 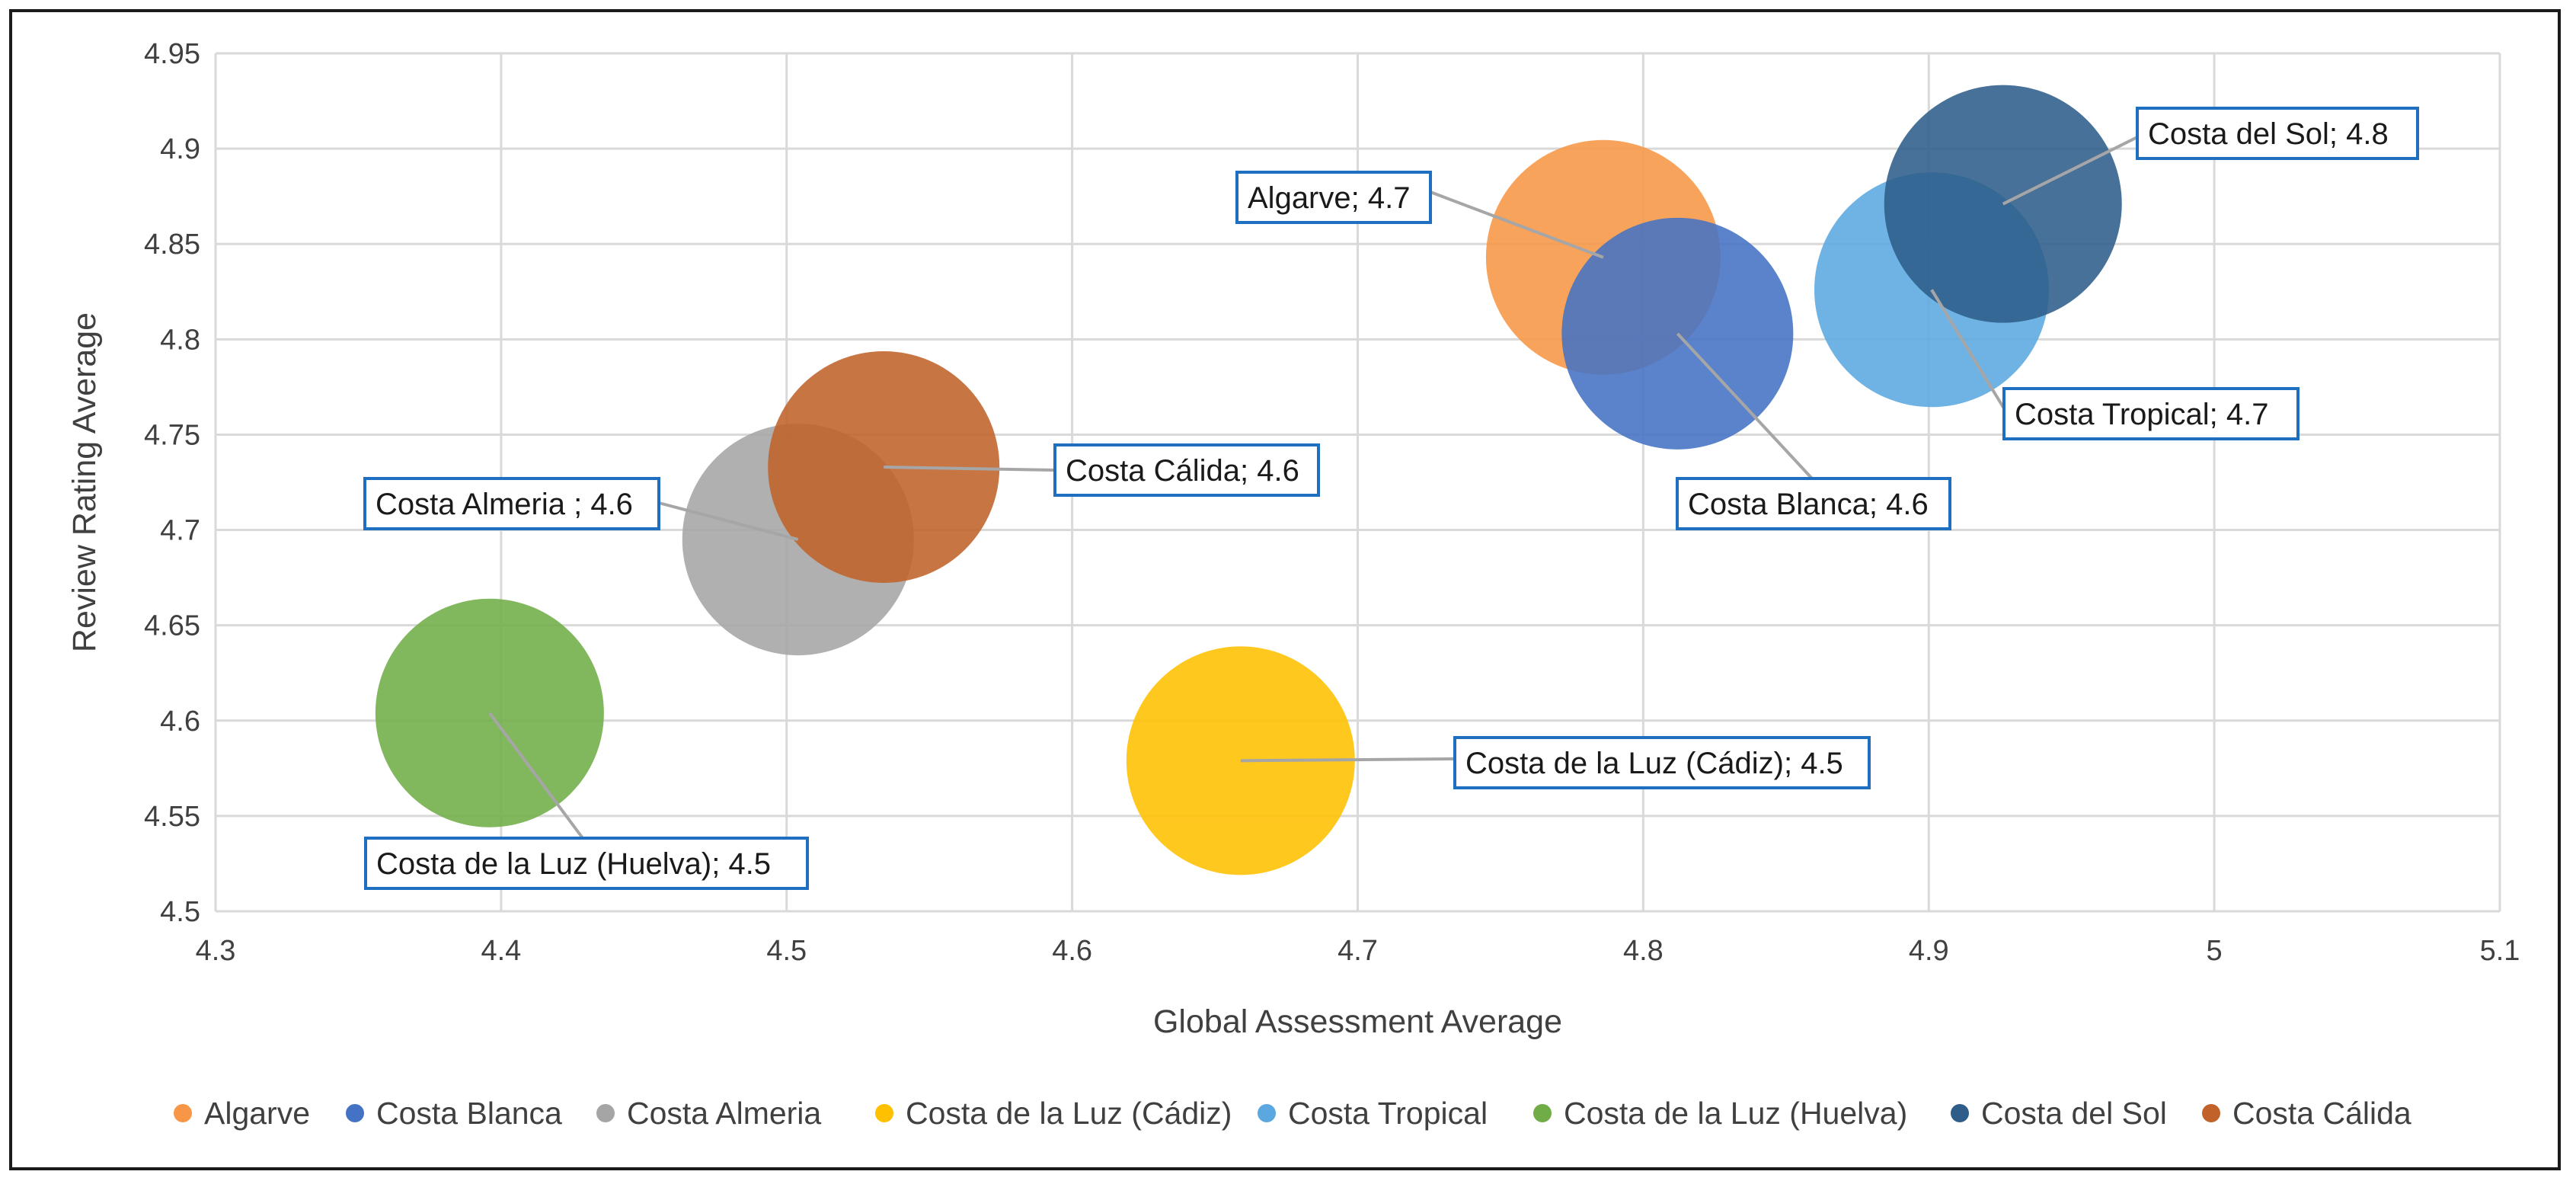 What do you see at coordinates (1929, 951) in the screenshot?
I see `x-tick-label: 4.9` at bounding box center [1929, 951].